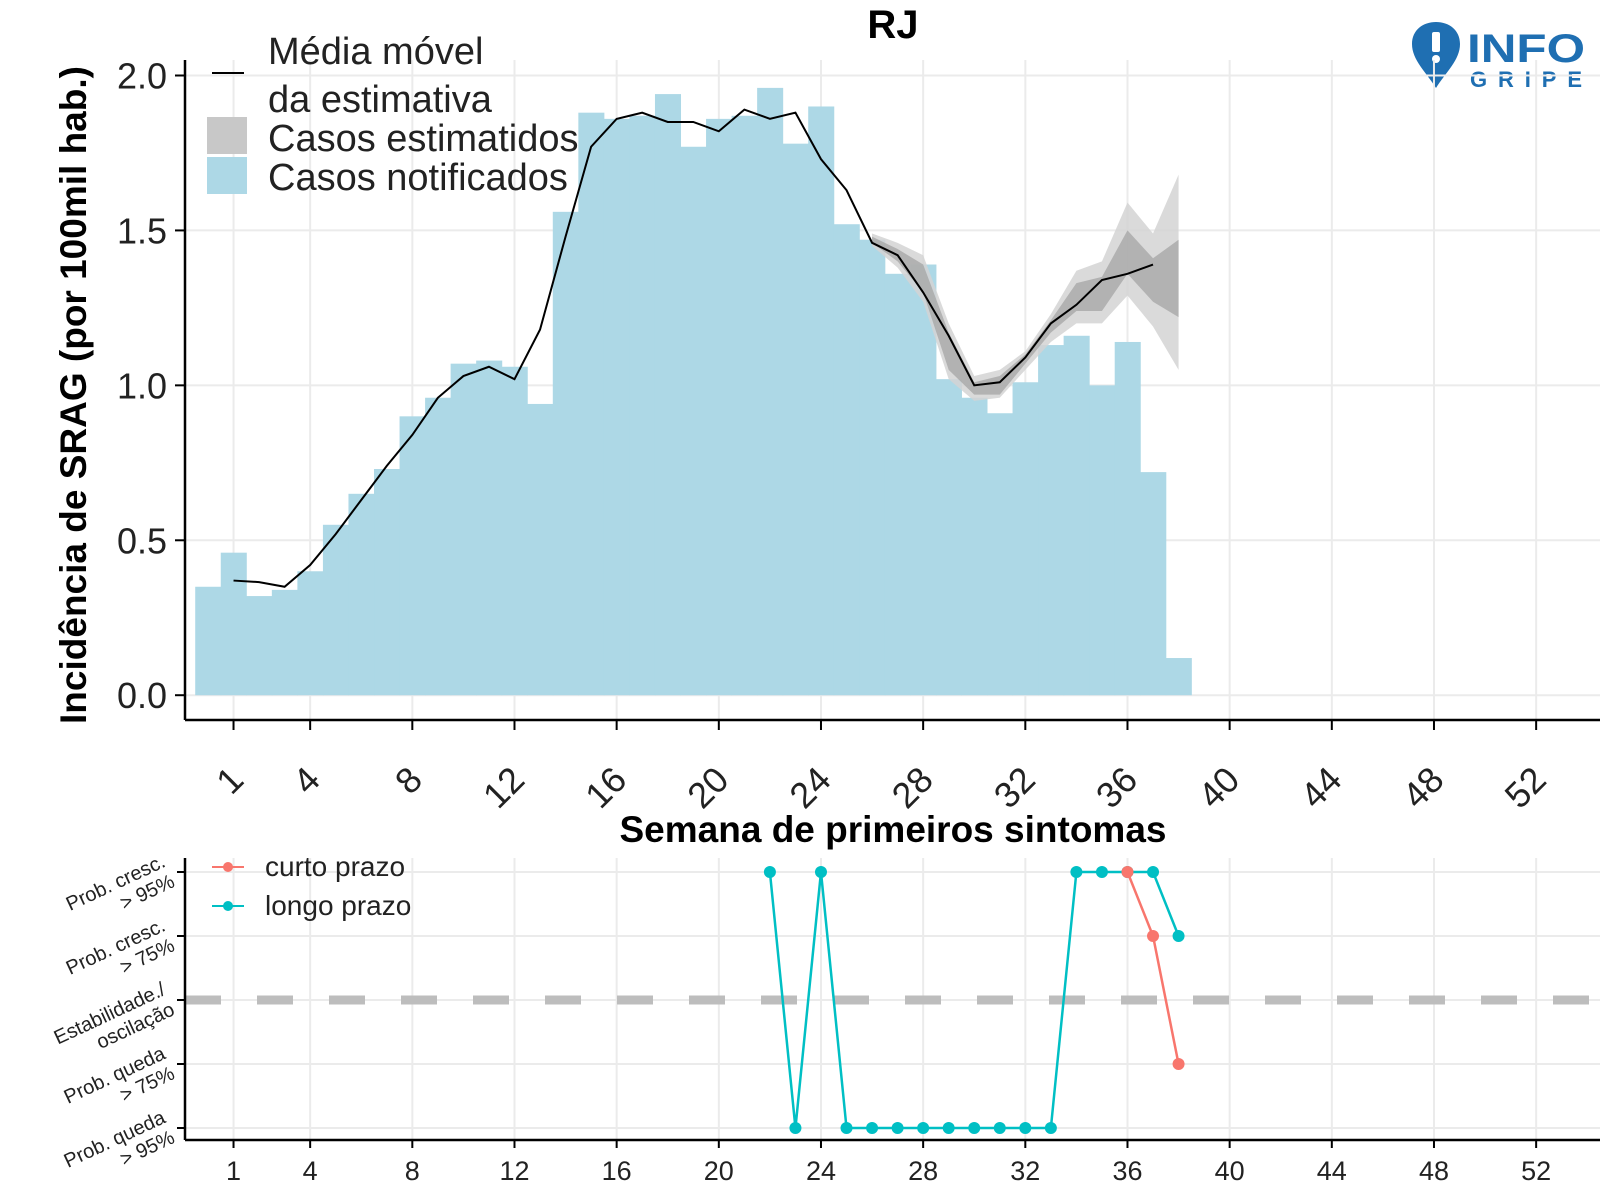 This screenshot has height=1200, width=1600. What do you see at coordinates (1526, 49) in the screenshot?
I see `logo-line1: INFO` at bounding box center [1526, 49].